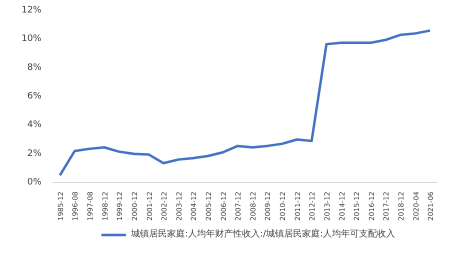 The height and width of the screenshot is (275, 452). What do you see at coordinates (263, 234) in the screenshot?
I see `legend-label: 城镇居民家庭:人均年财产性收入:/城镇居民家庭:人均年可支配收入` at bounding box center [263, 234].